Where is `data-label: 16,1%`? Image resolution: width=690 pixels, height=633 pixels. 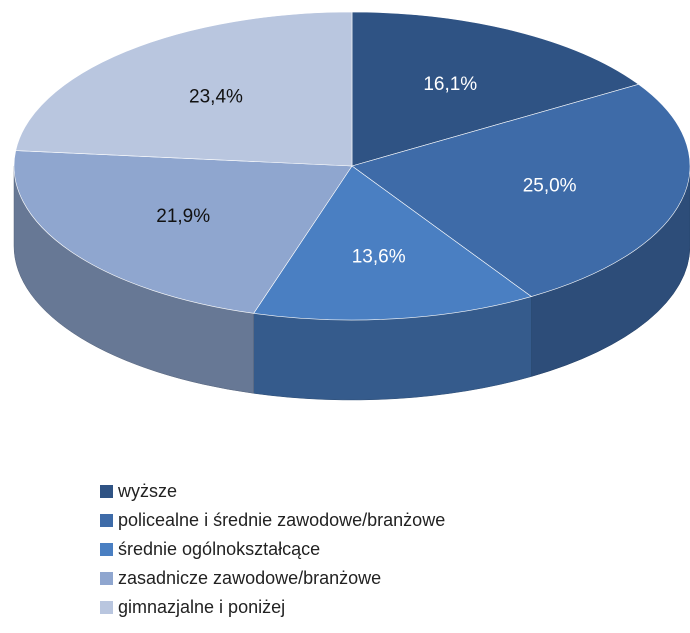
data-label: 16,1% is located at coordinates (450, 84).